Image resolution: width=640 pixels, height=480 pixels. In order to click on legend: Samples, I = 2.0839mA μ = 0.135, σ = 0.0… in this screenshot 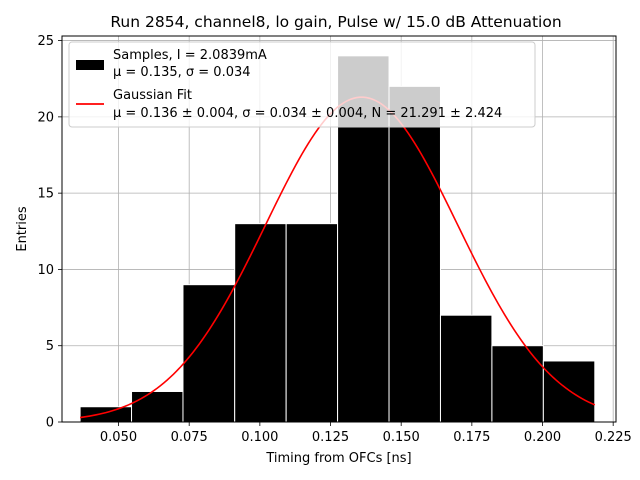, I will do `click(302, 84)`.